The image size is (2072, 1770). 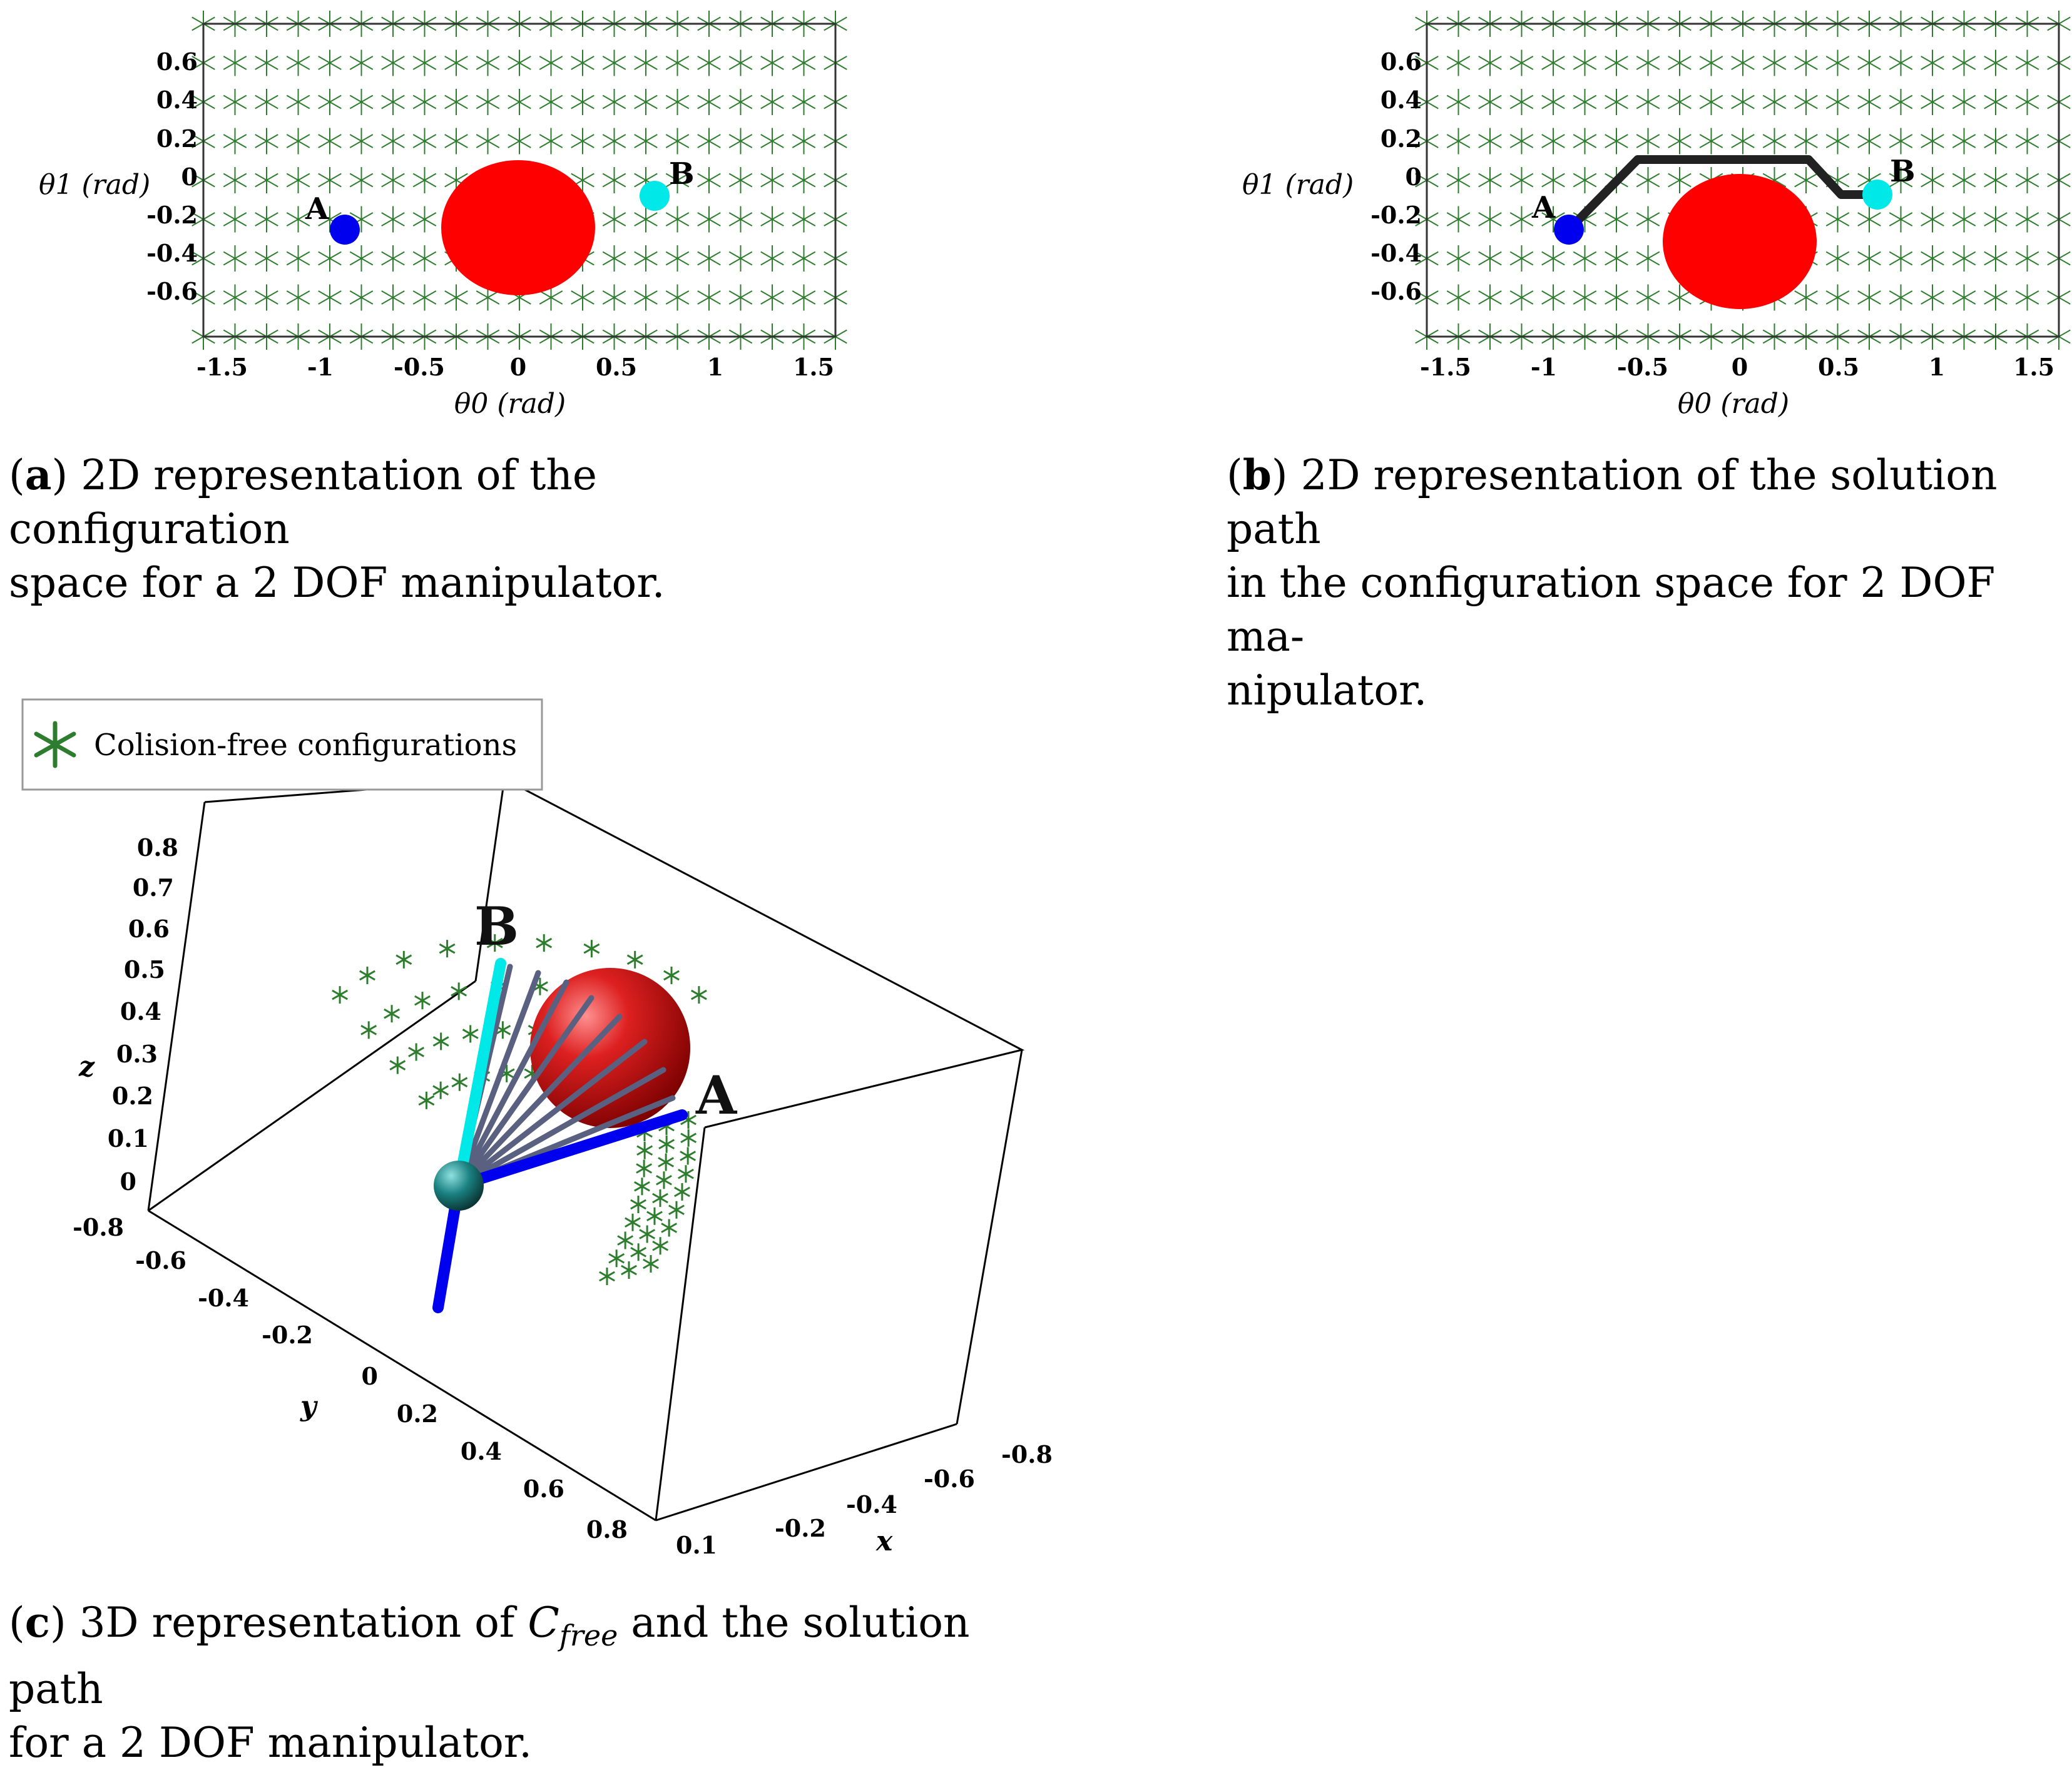 I want to click on panel-c-ztick: 0.4, so click(x=140, y=1011).